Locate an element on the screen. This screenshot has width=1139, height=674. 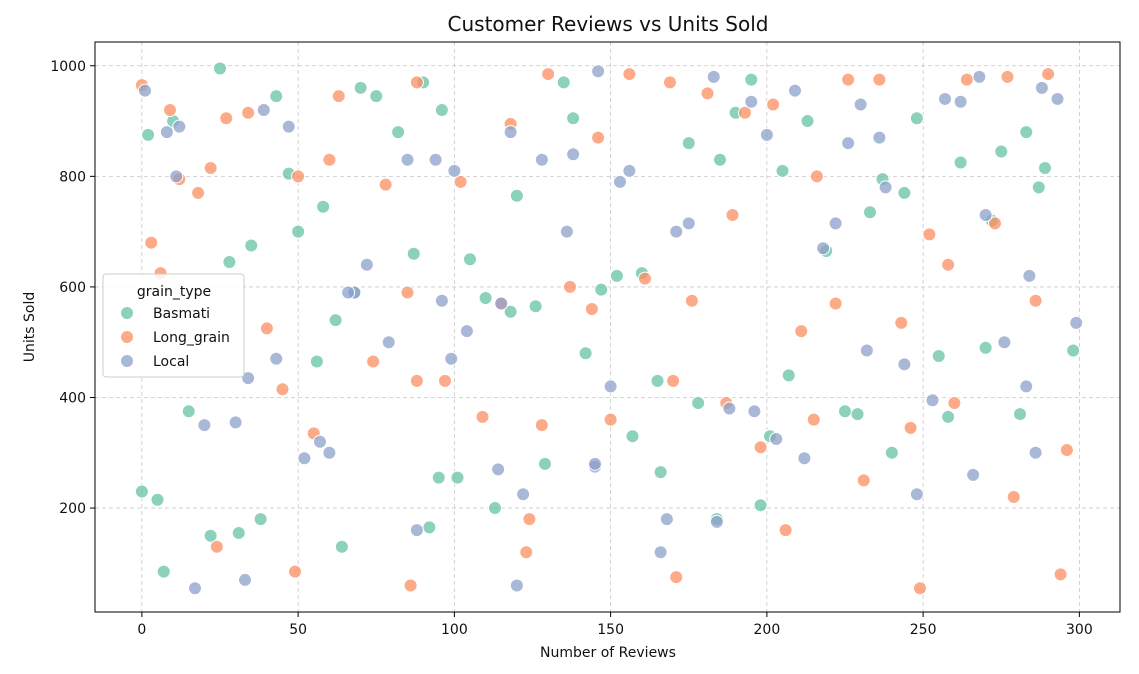
x-tick-label: 100 is located at coordinates (454, 630).